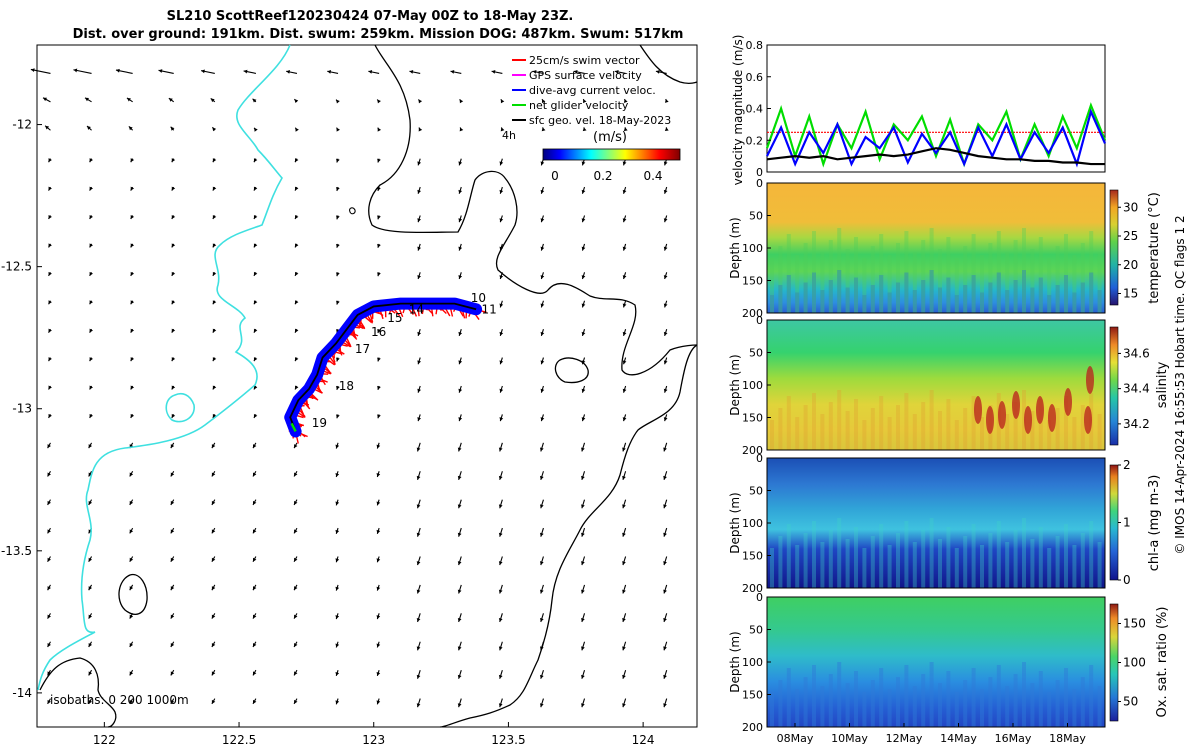  What do you see at coordinates (533, 210) in the screenshot?
I see `isobath-1000m-main` at bounding box center [533, 210].